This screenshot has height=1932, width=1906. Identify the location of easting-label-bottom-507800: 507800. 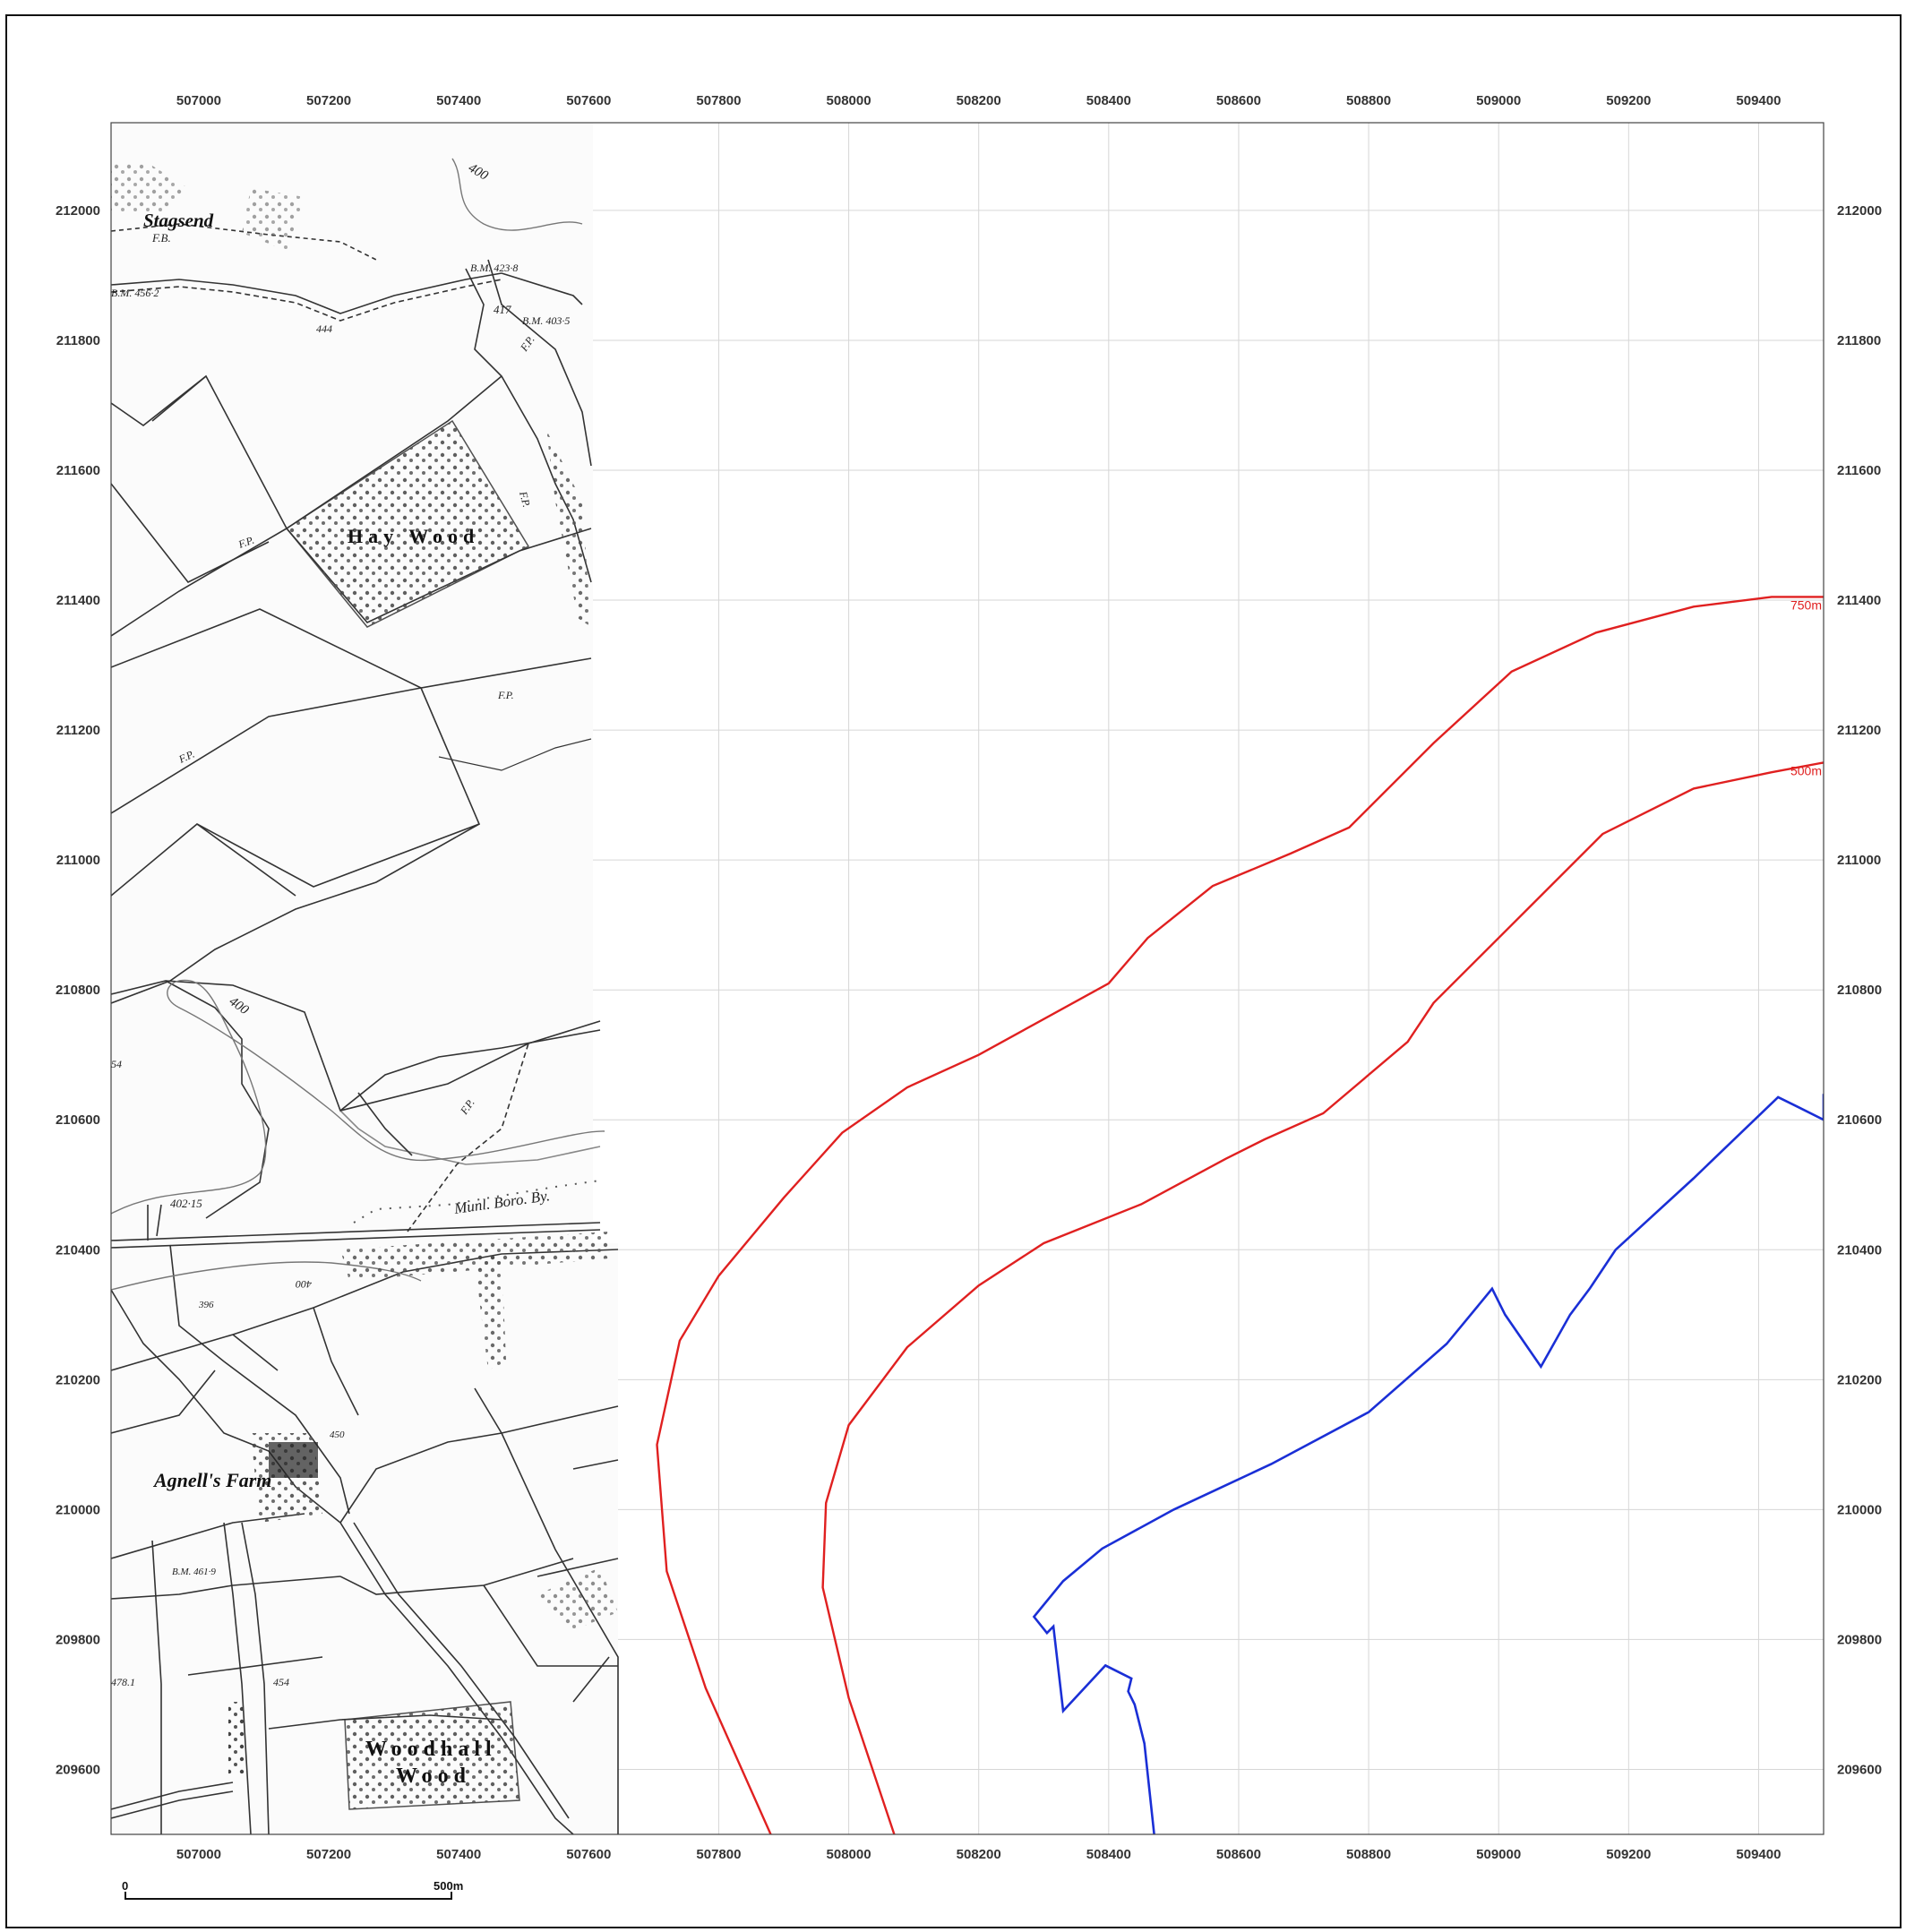
(718, 1854).